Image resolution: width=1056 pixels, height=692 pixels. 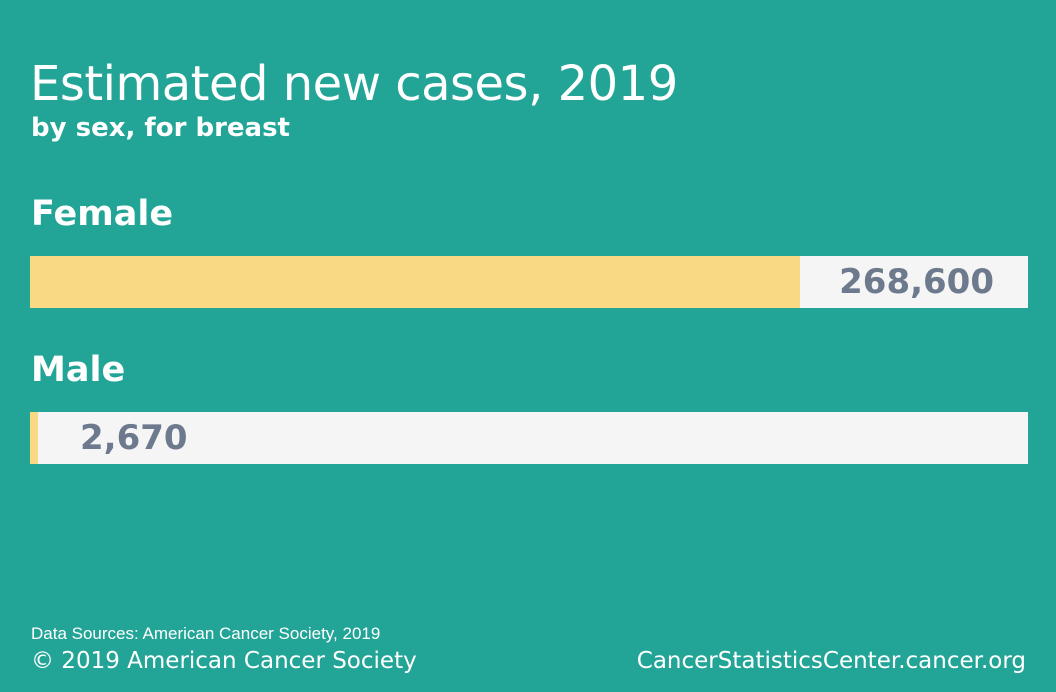 I want to click on copyright: © 2019 American Cancer Society, so click(x=224, y=661).